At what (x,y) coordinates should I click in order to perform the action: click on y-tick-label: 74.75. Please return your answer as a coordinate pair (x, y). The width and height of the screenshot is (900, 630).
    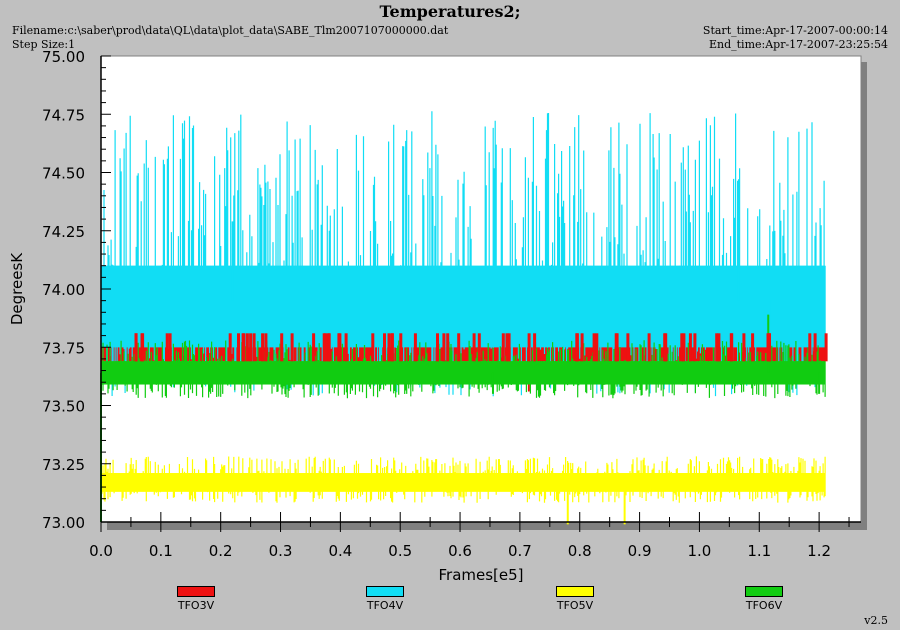
    Looking at the image, I should click on (63, 115).